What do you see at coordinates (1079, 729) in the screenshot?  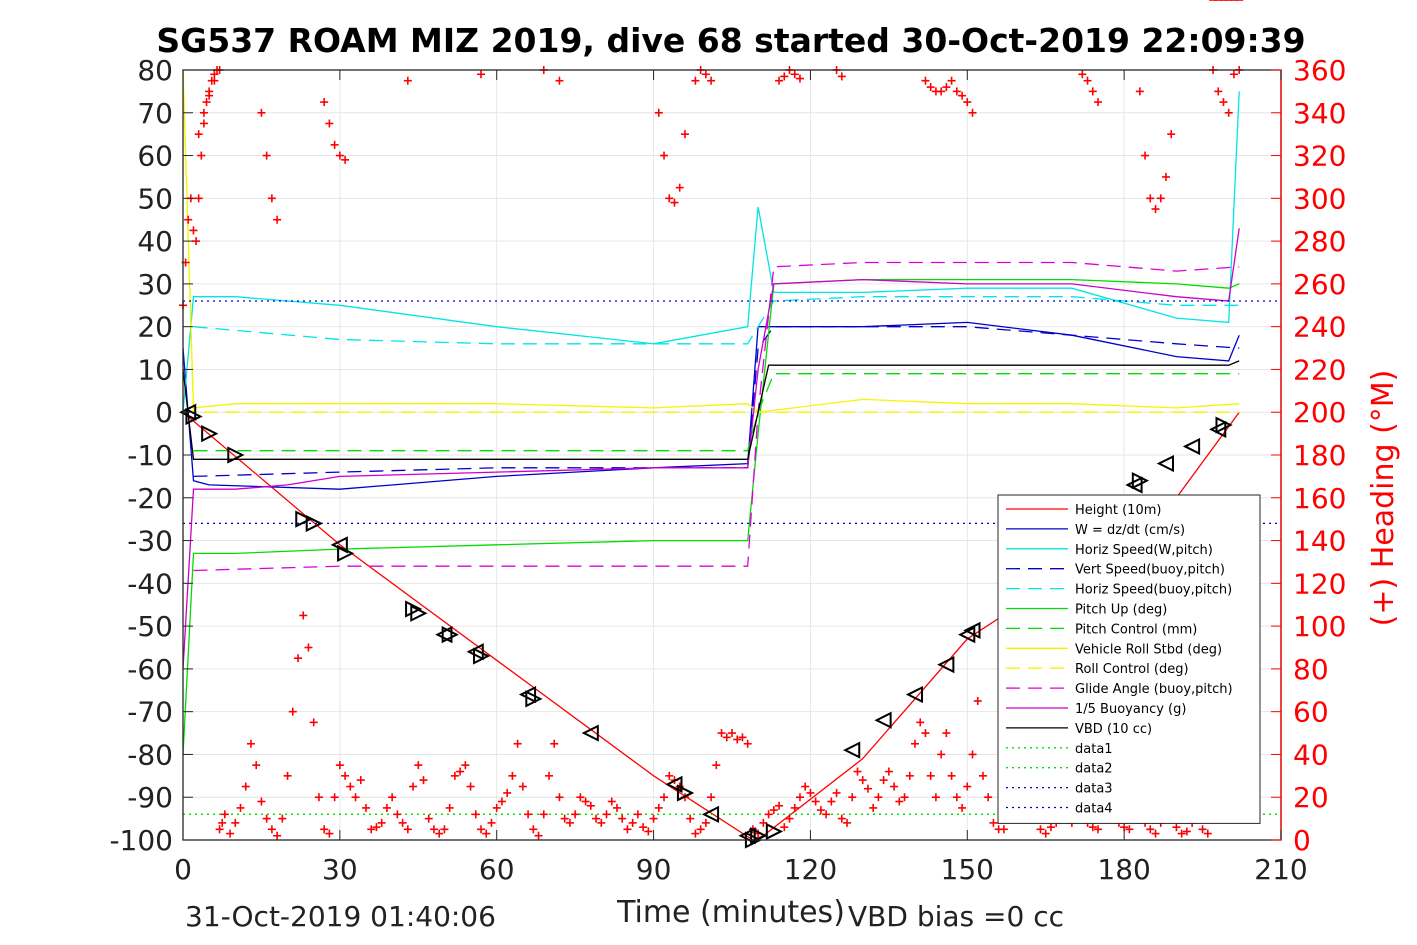 I see `legend-entry-11: VBD (10 cc)` at bounding box center [1079, 729].